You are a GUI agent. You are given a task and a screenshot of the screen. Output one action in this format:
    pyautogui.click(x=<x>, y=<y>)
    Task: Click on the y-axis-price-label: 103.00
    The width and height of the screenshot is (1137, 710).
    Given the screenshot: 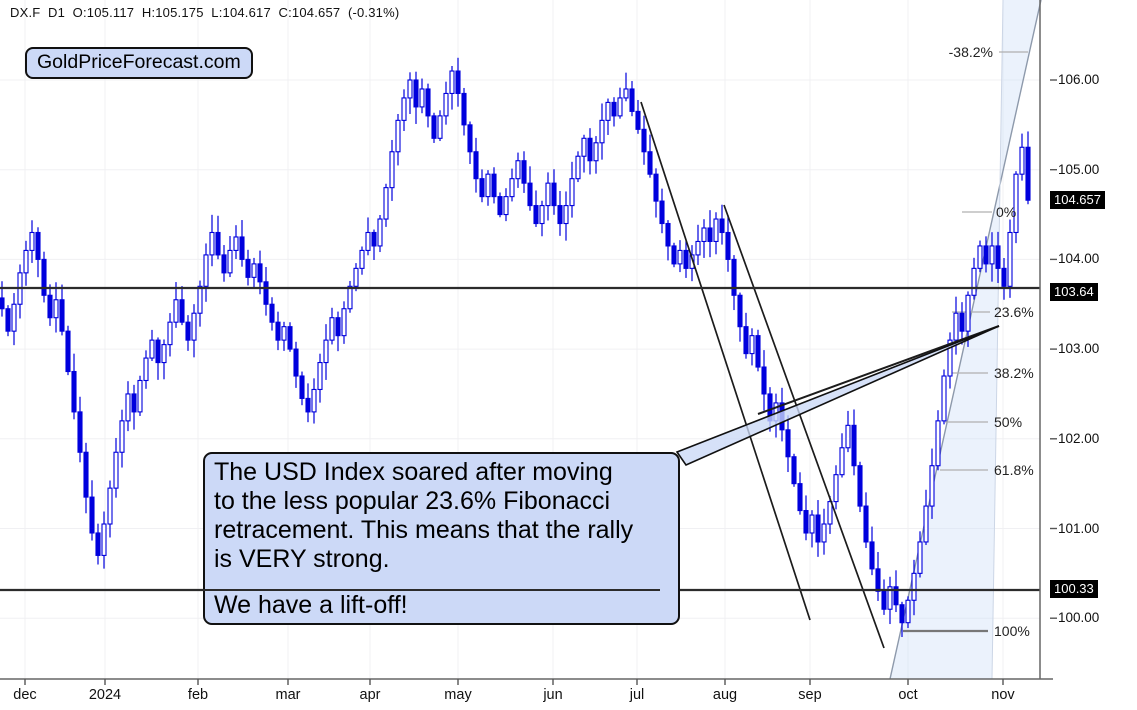 What is the action you would take?
    pyautogui.click(x=1079, y=349)
    